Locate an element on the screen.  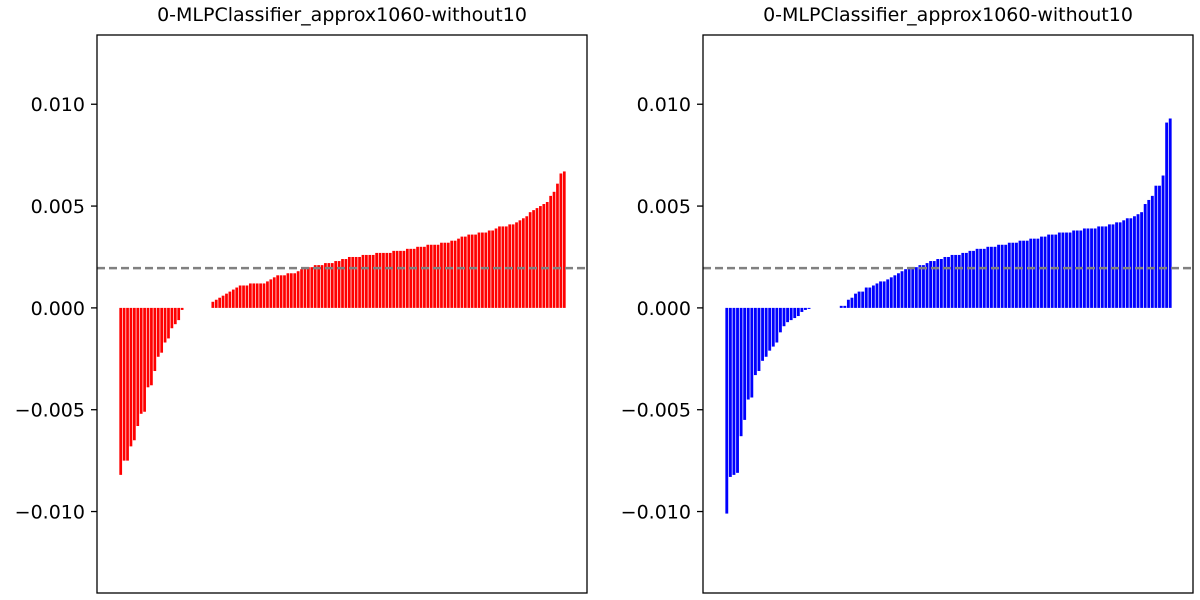
ytick-label-left-1: −0.005 is located at coordinates (50, 411).